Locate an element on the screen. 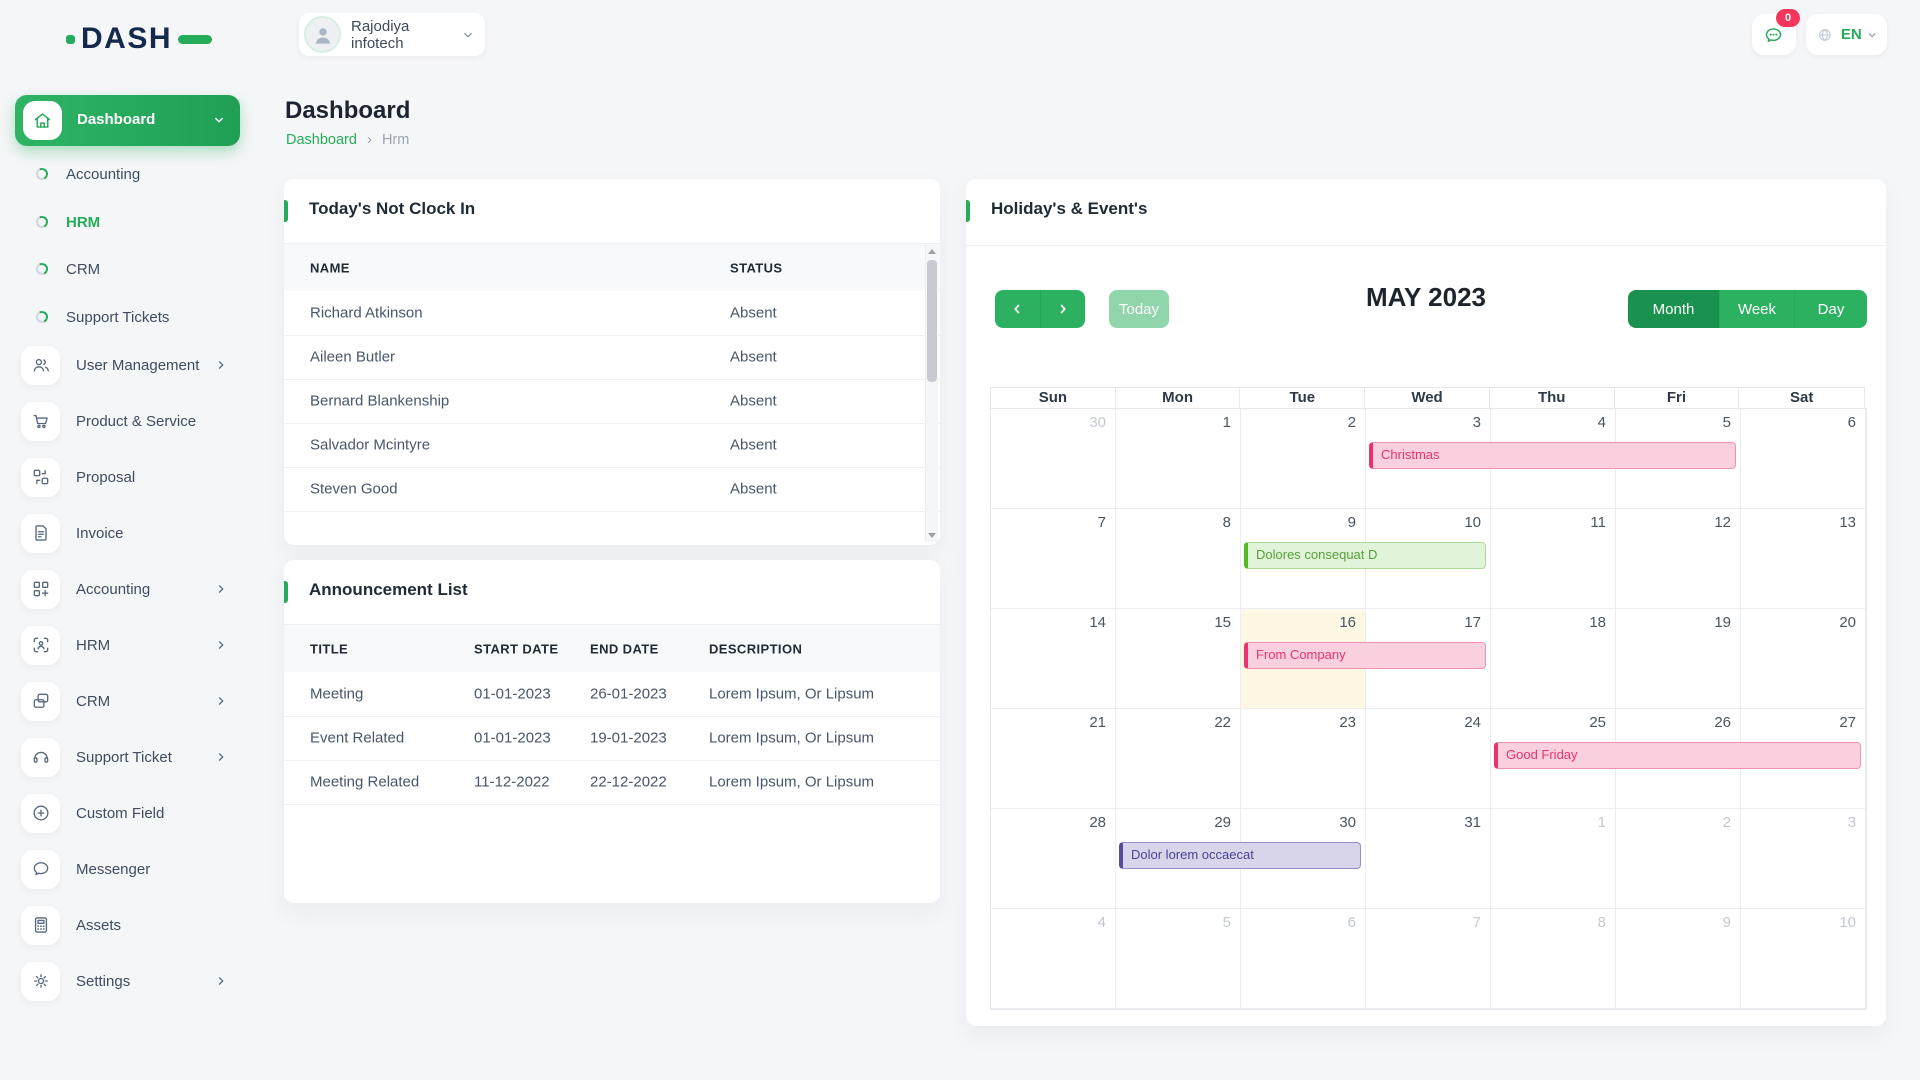 This screenshot has width=1920, height=1080. calendar-day: 28 is located at coordinates (1053, 859).